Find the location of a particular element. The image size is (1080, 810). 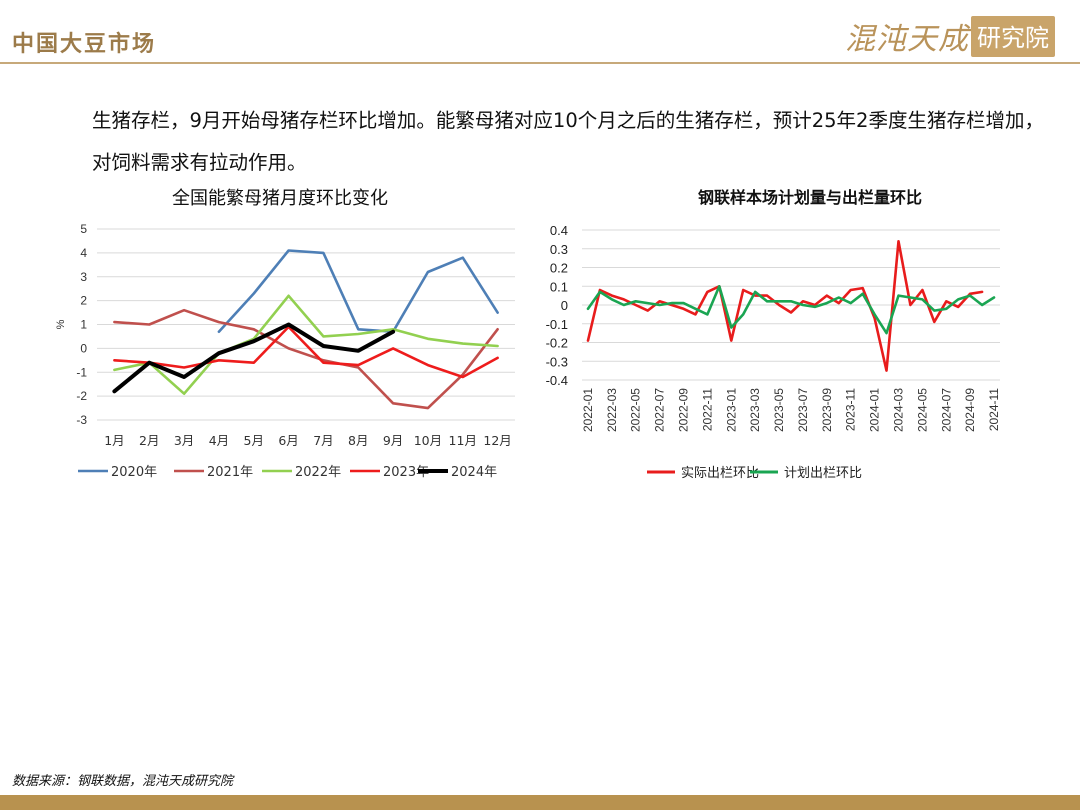

legend-label-2020年: 2020年 is located at coordinates (134, 472).